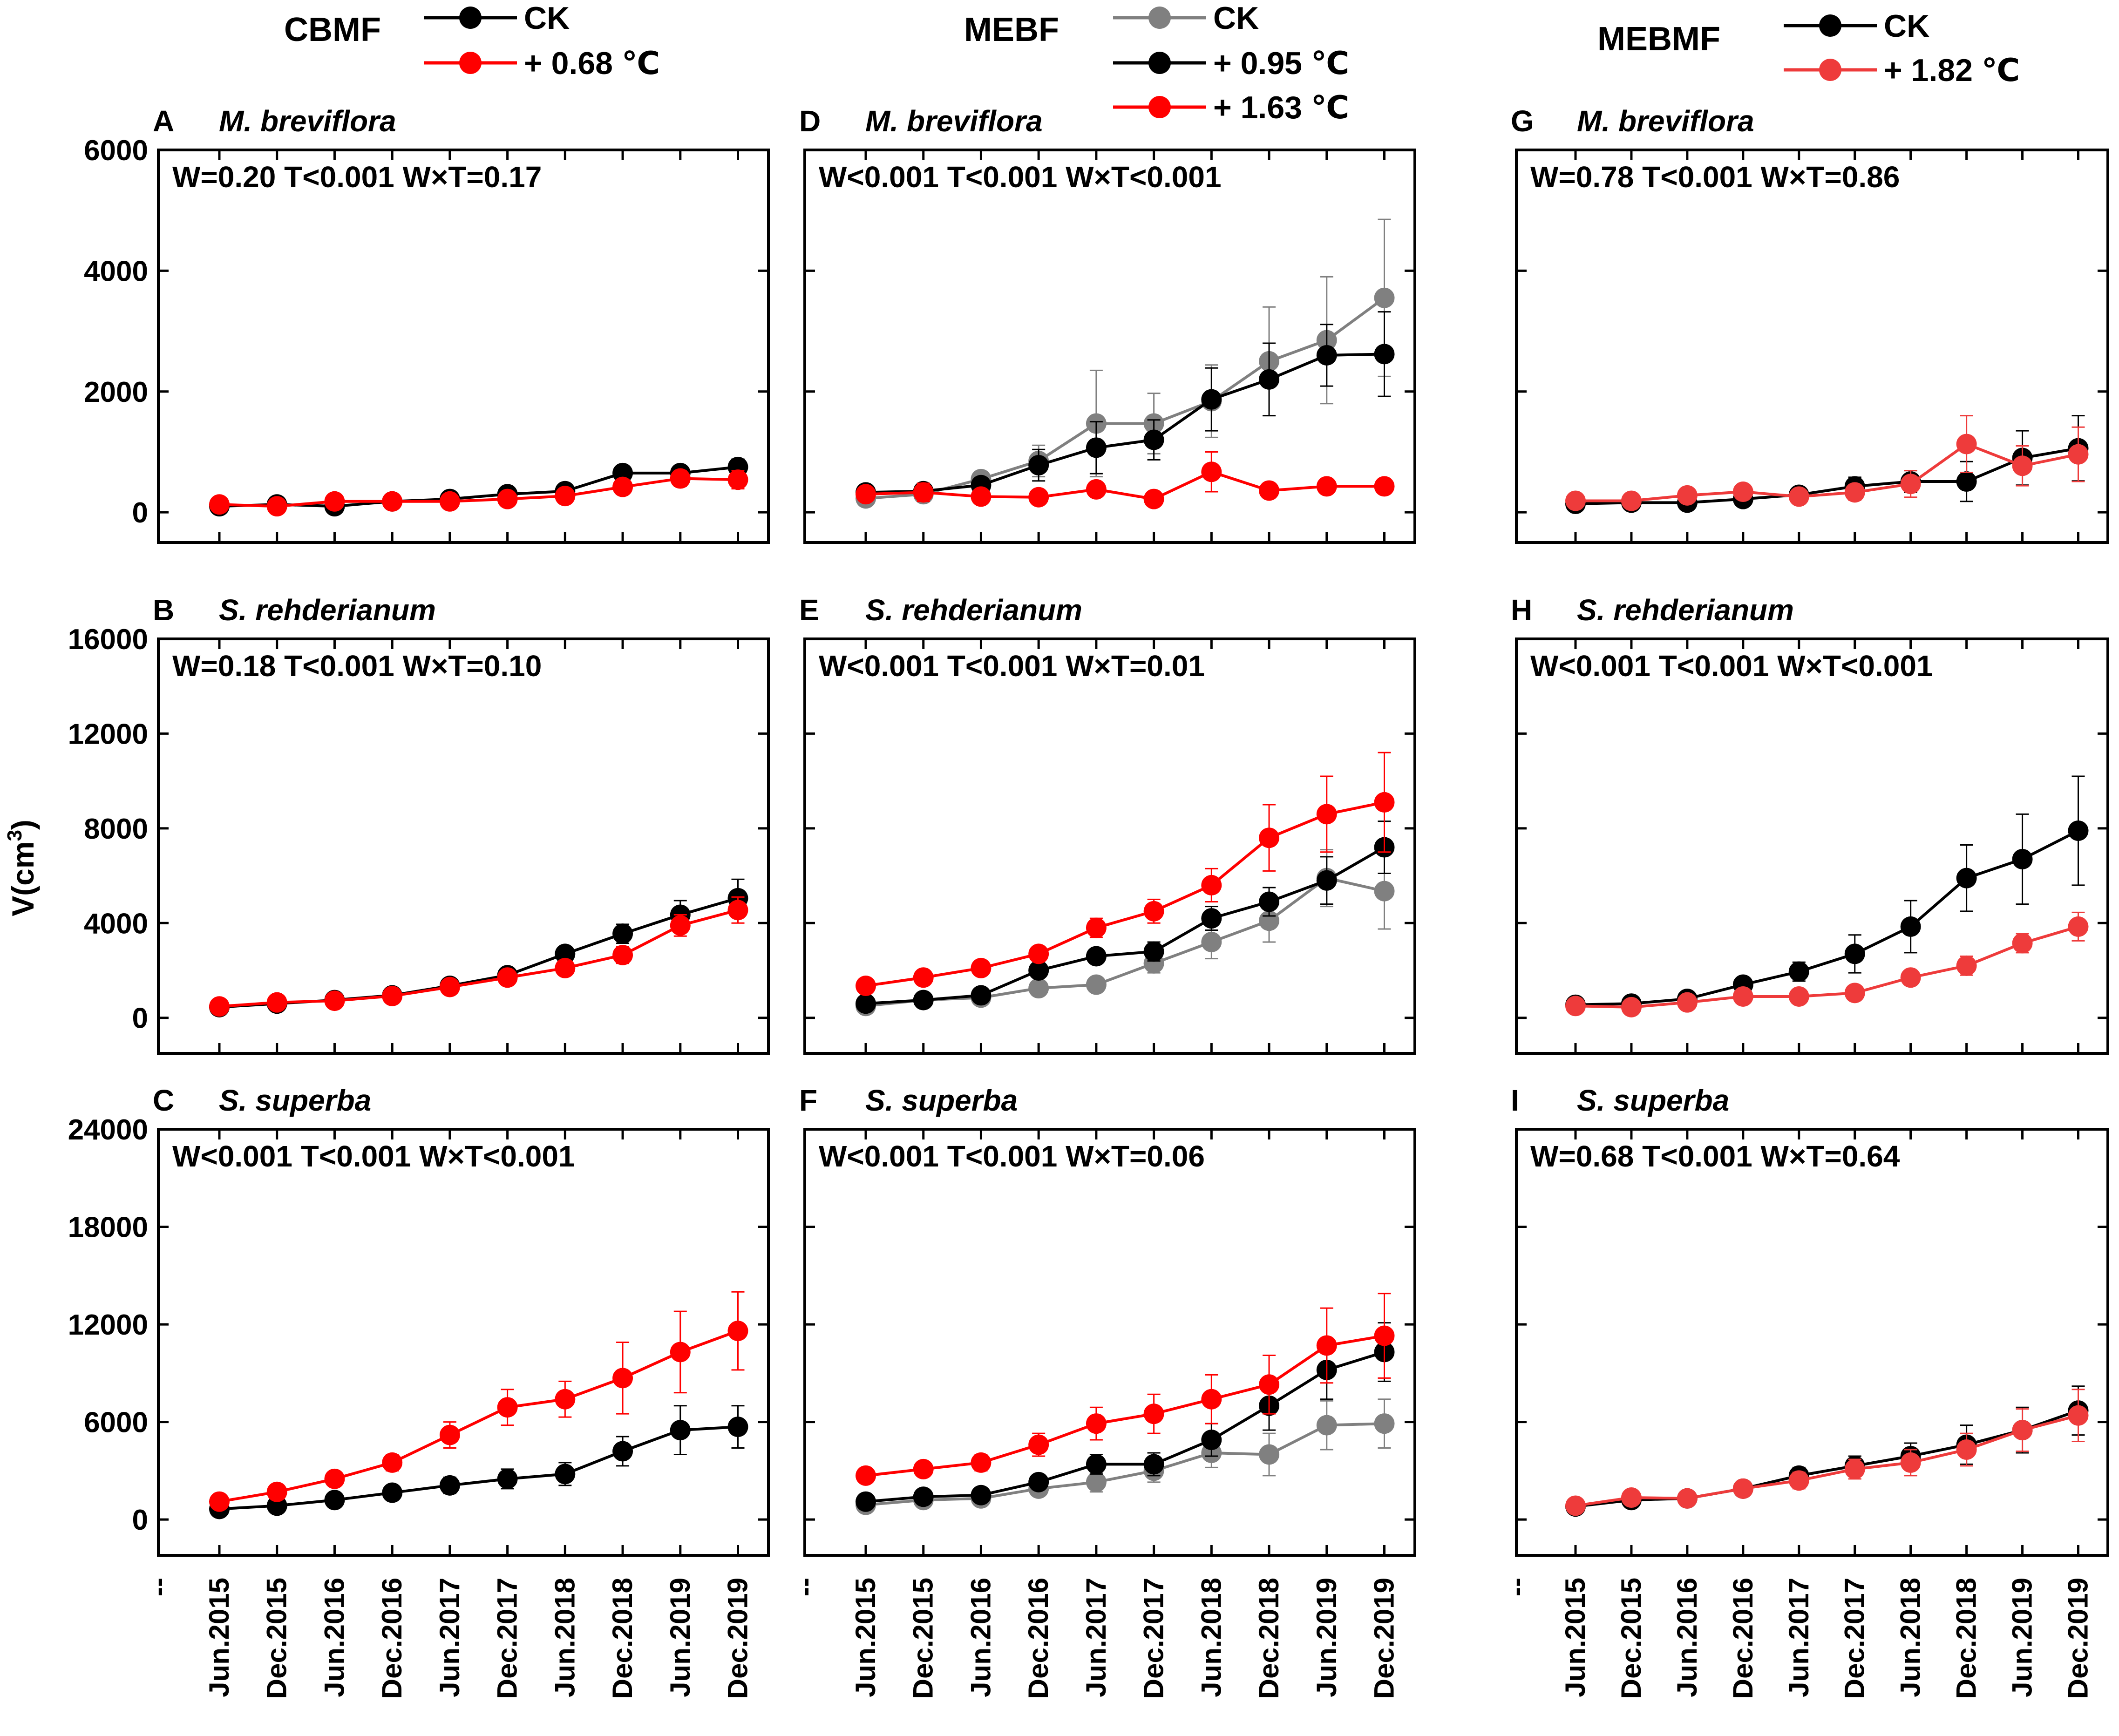 This screenshot has height=1736, width=2119. I want to click on x-tick-label: Jun.2019, so click(1326, 1637).